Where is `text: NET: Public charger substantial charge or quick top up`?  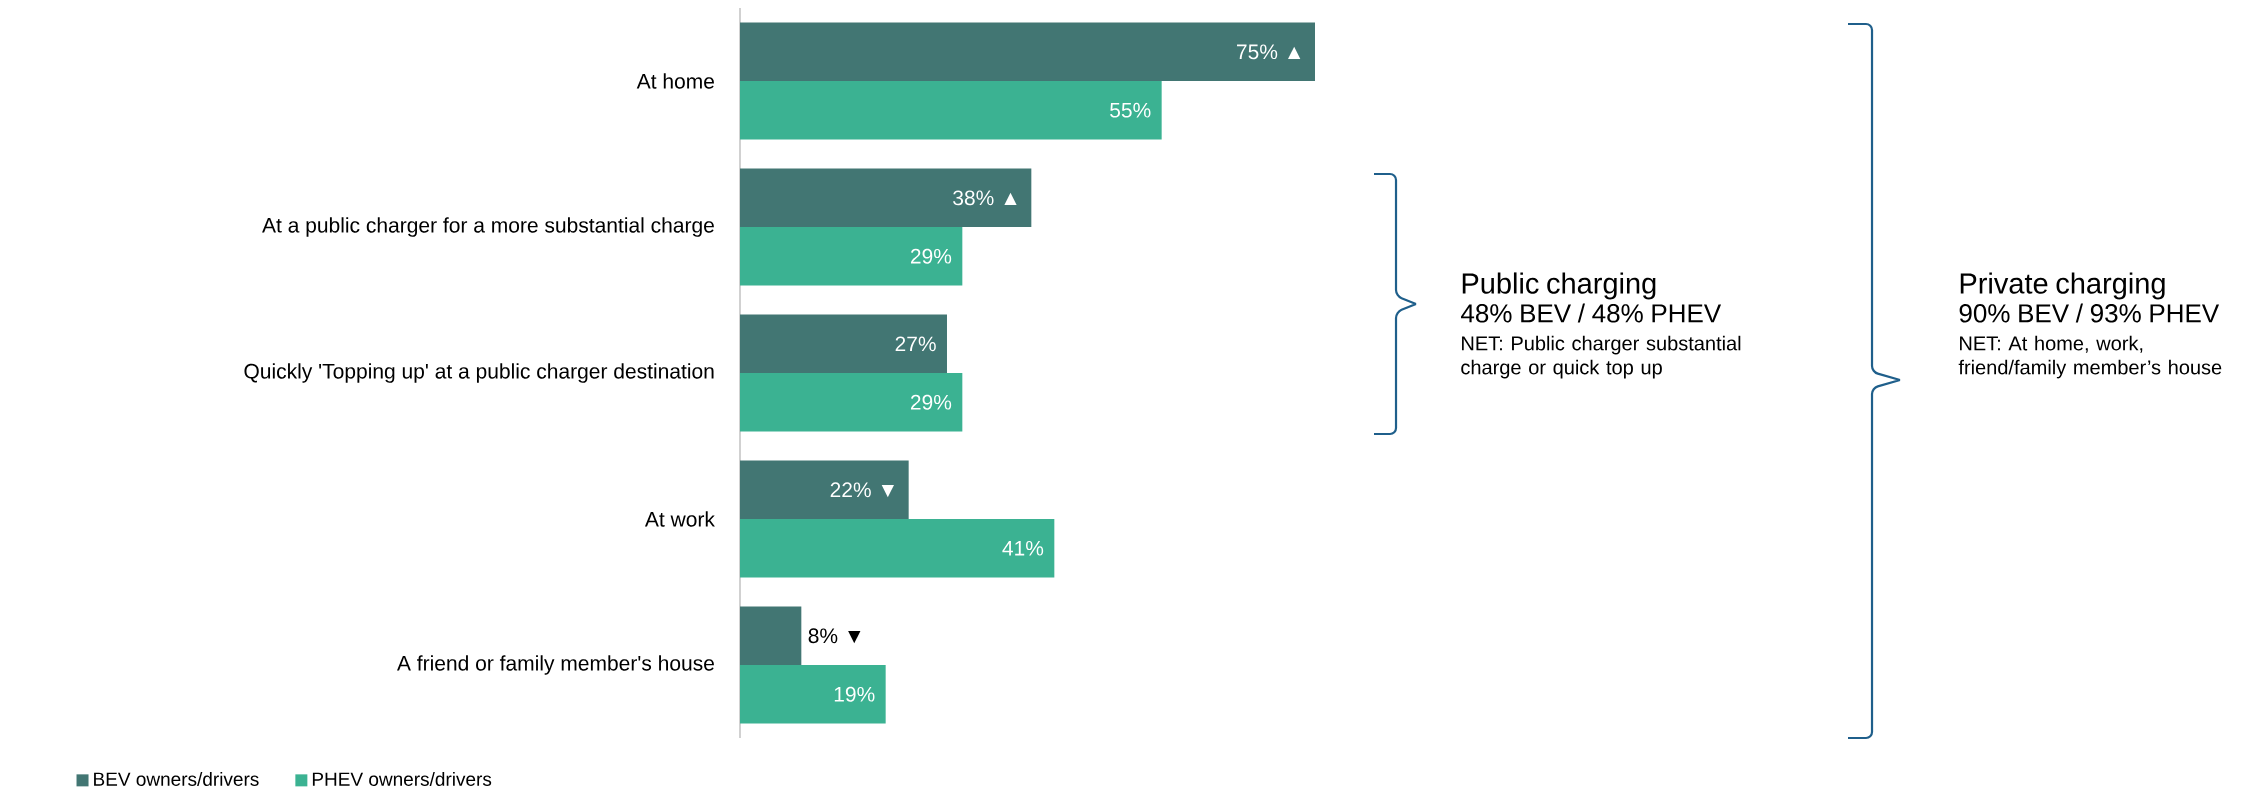 text: NET: Public charger substantial charge or quick top up is located at coordinates (1601, 357).